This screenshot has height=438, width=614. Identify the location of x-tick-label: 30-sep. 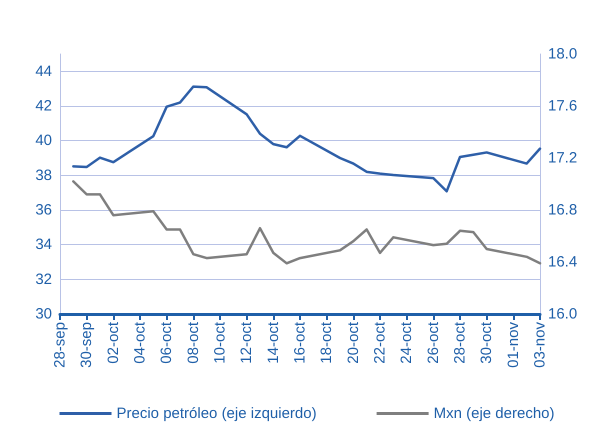
(87, 345).